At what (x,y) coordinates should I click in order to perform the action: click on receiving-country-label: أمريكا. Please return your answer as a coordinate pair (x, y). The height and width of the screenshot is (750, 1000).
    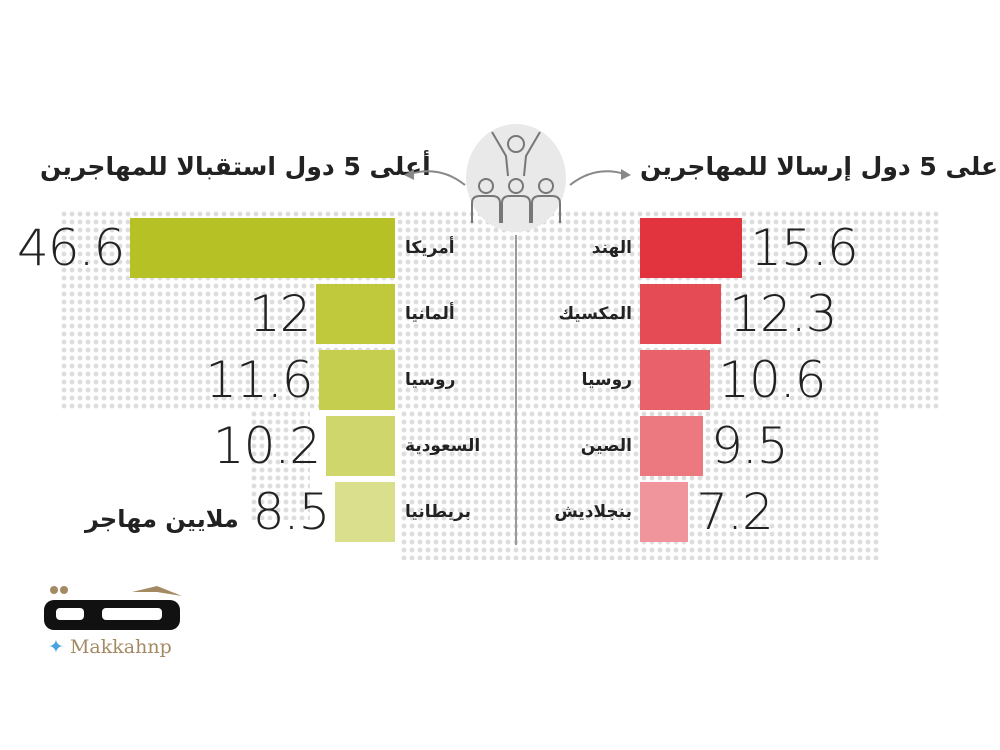
    Looking at the image, I should click on (430, 248).